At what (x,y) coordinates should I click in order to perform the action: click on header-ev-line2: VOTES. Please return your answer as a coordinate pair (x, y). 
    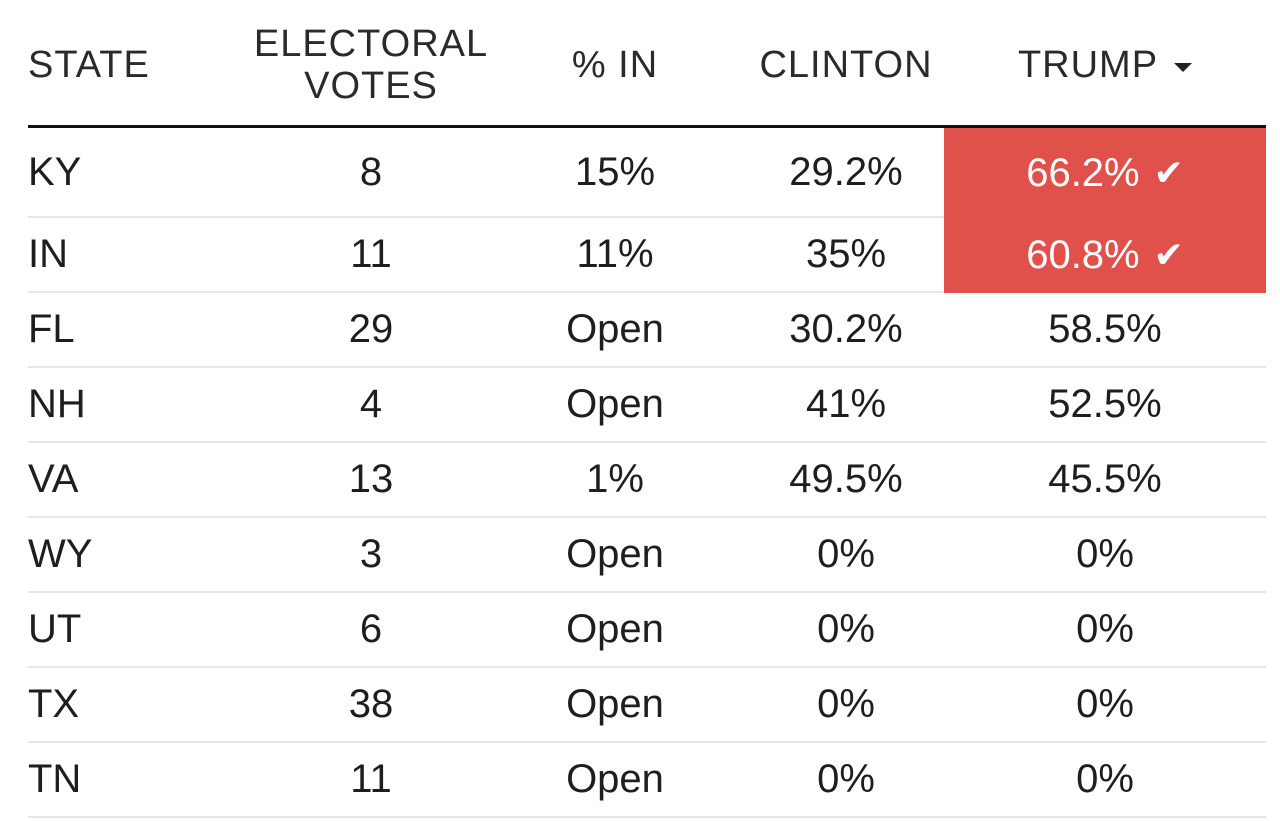
    Looking at the image, I should click on (371, 85).